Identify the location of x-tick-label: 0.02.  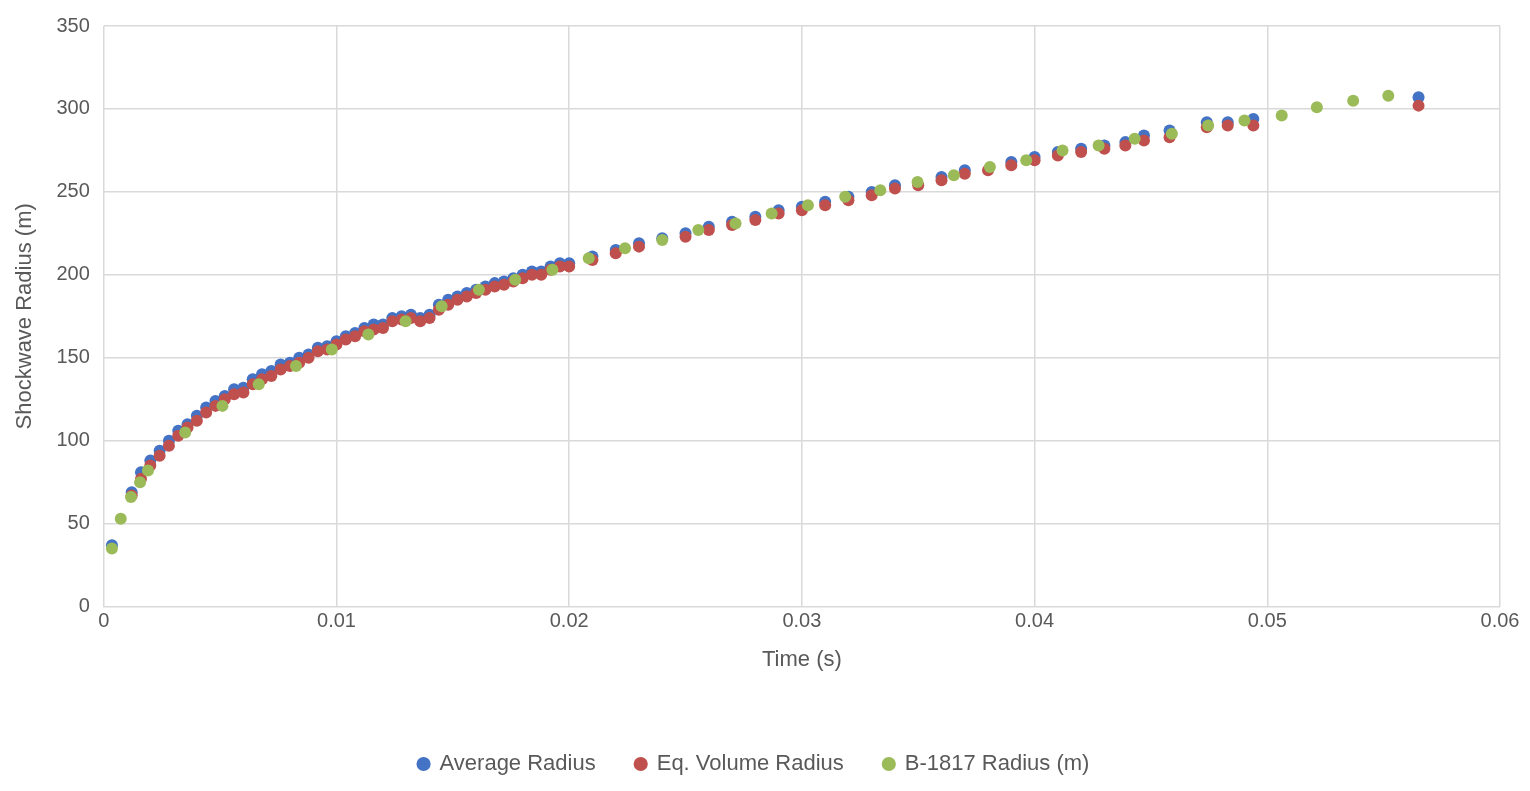
(569, 620).